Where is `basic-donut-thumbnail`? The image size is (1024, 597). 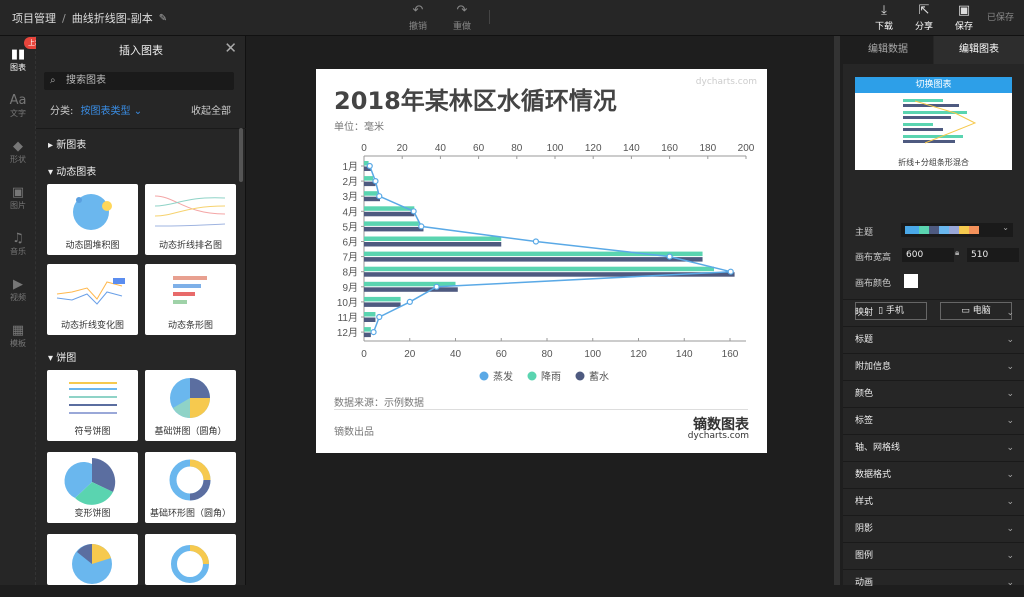 basic-donut-thumbnail is located at coordinates (190, 480).